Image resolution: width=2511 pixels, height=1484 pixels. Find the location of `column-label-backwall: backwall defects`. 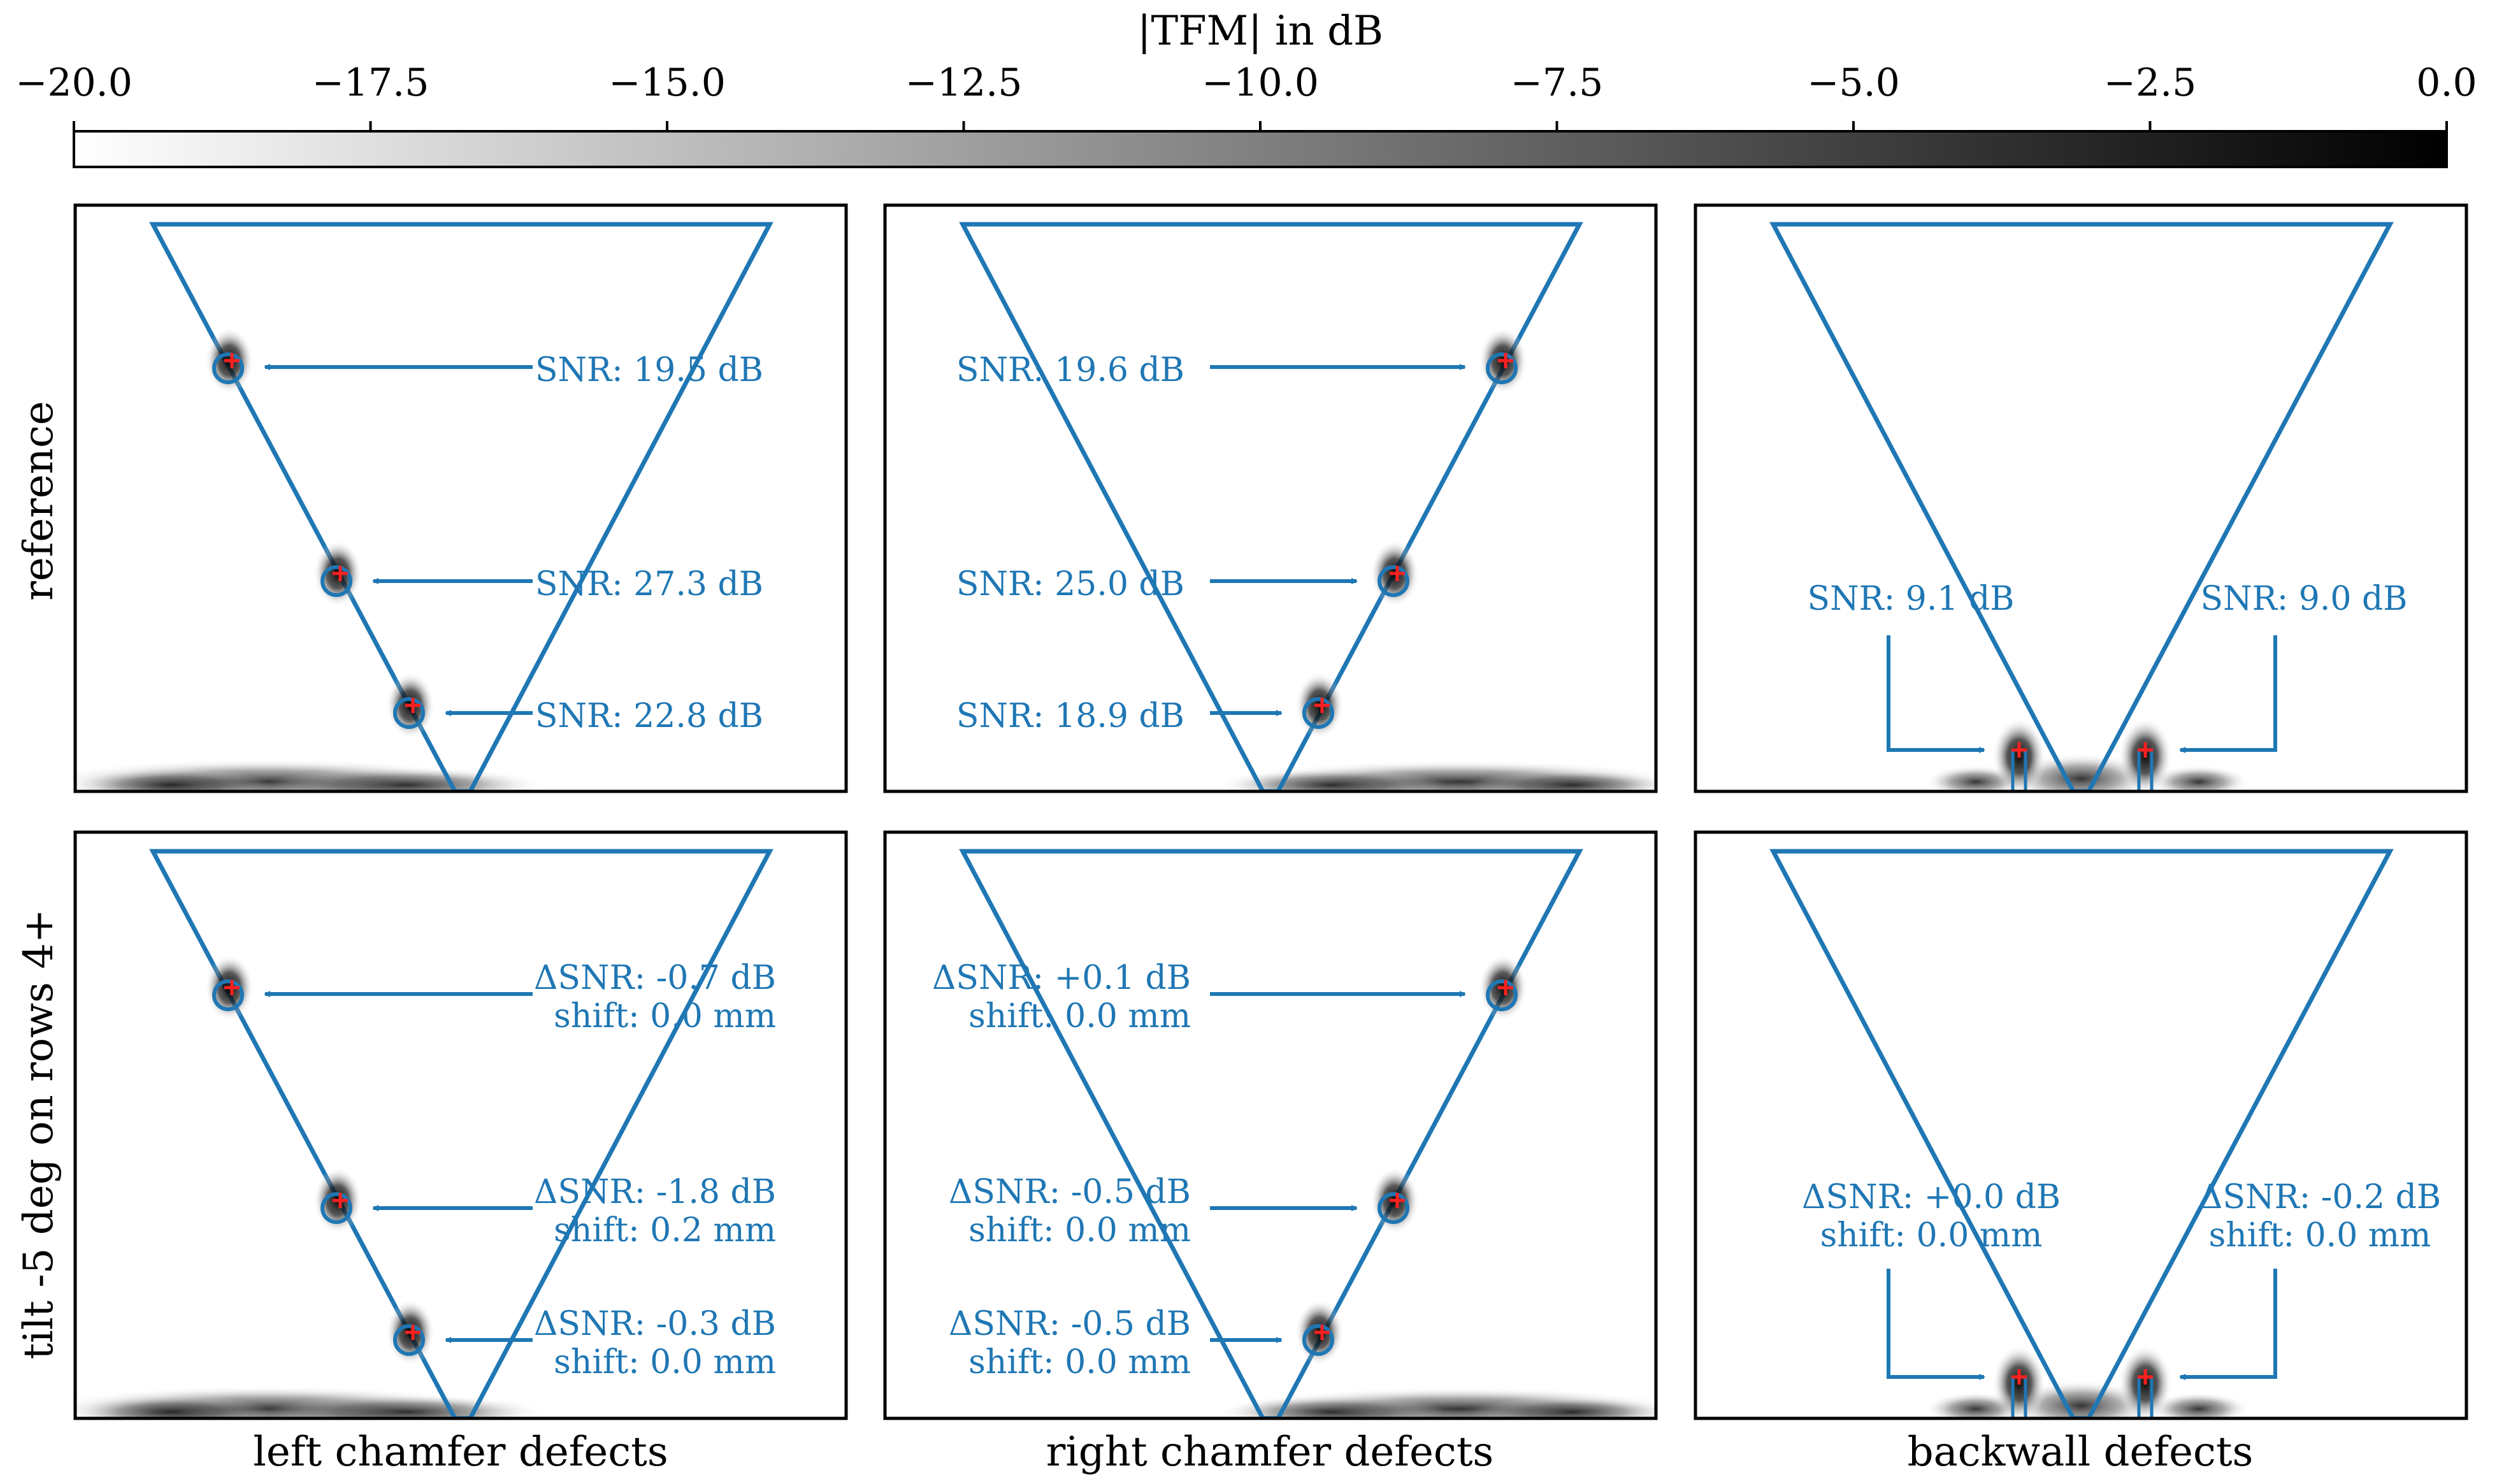

column-label-backwall: backwall defects is located at coordinates (2081, 1453).